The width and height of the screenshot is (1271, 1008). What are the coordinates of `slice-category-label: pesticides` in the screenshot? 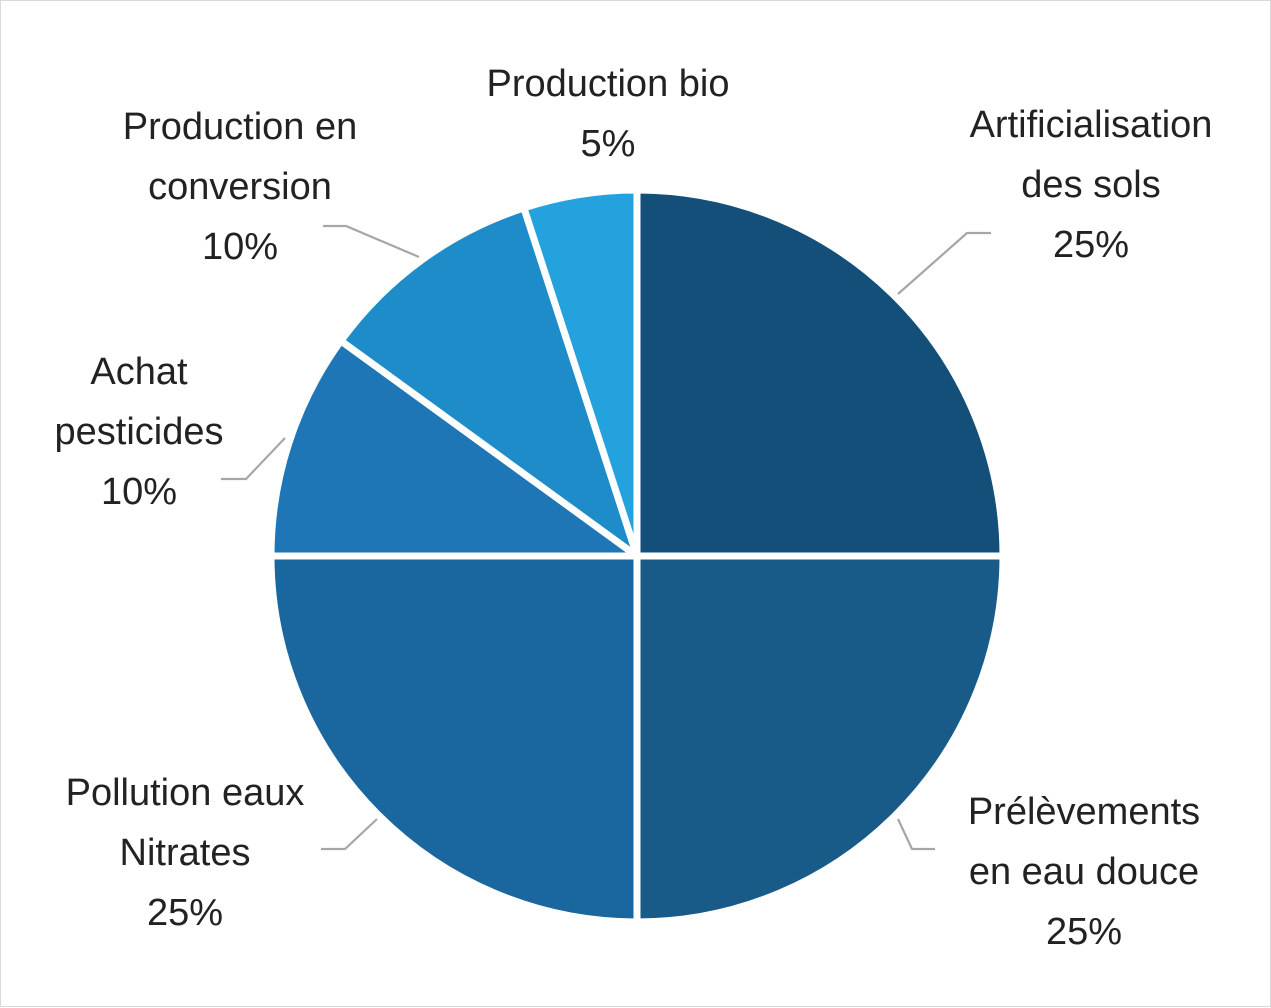 It's located at (139, 432).